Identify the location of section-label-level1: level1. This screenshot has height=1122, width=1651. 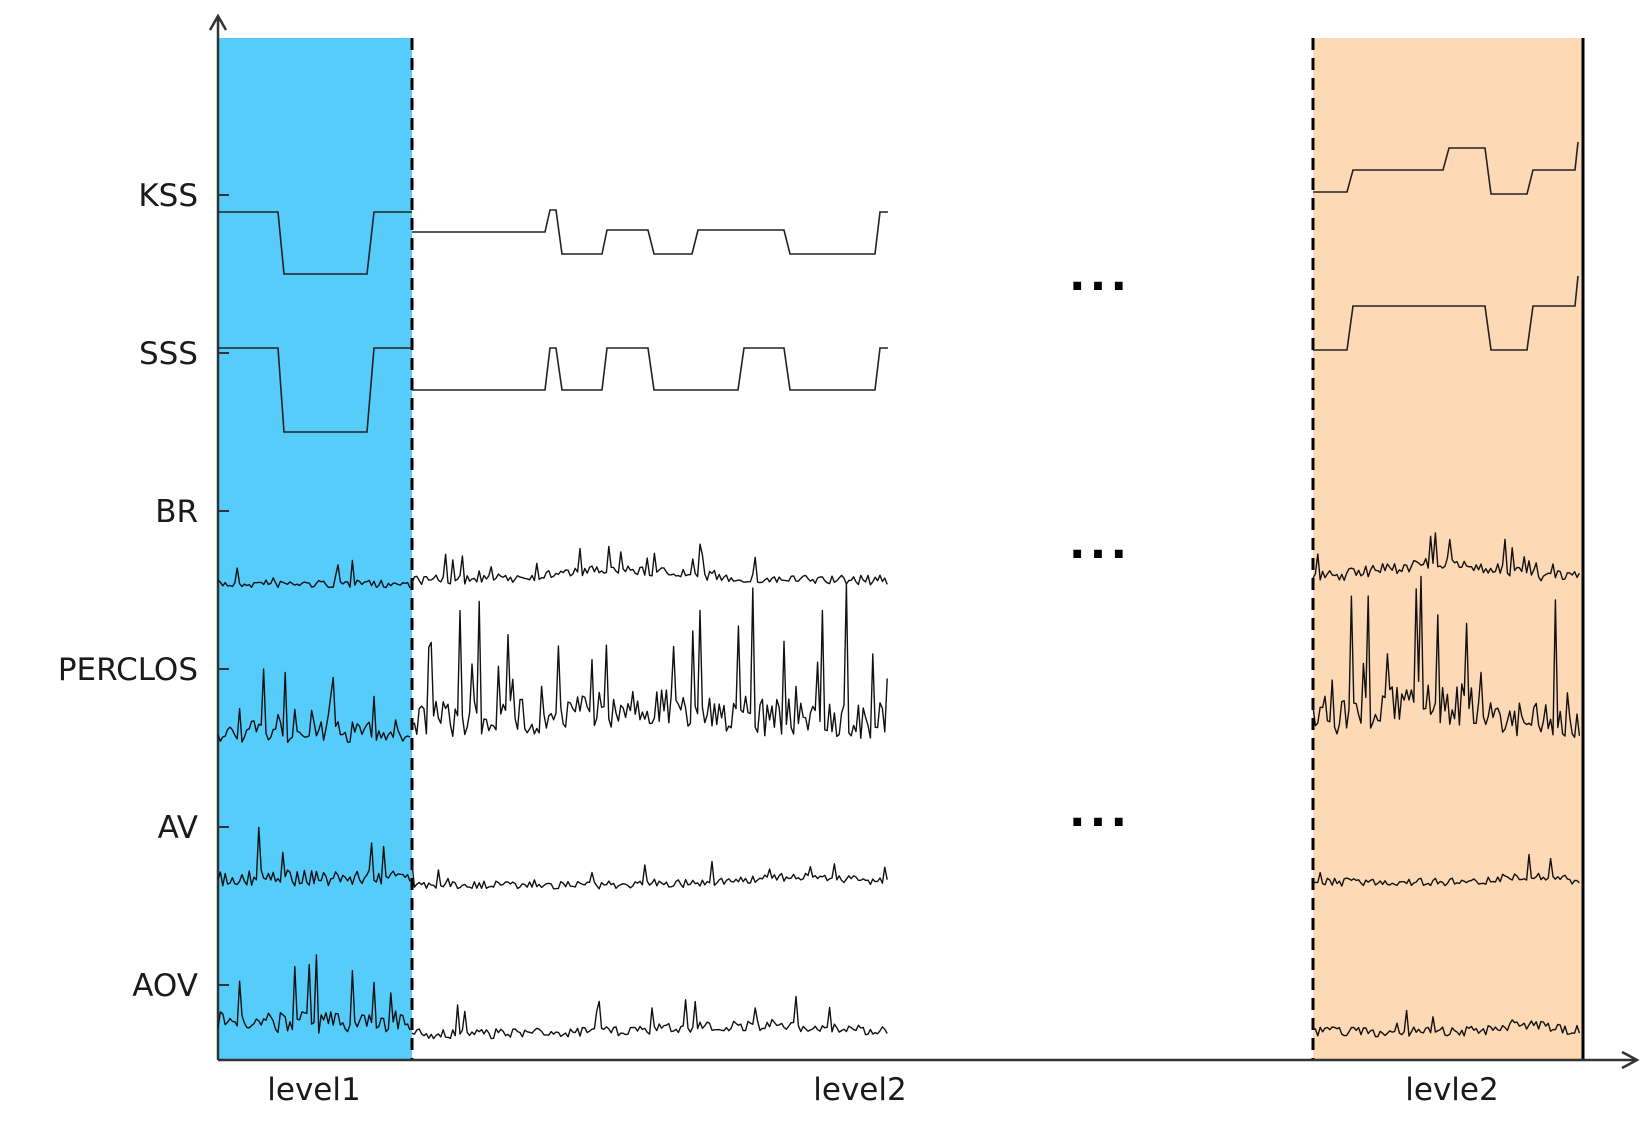
(313, 1090).